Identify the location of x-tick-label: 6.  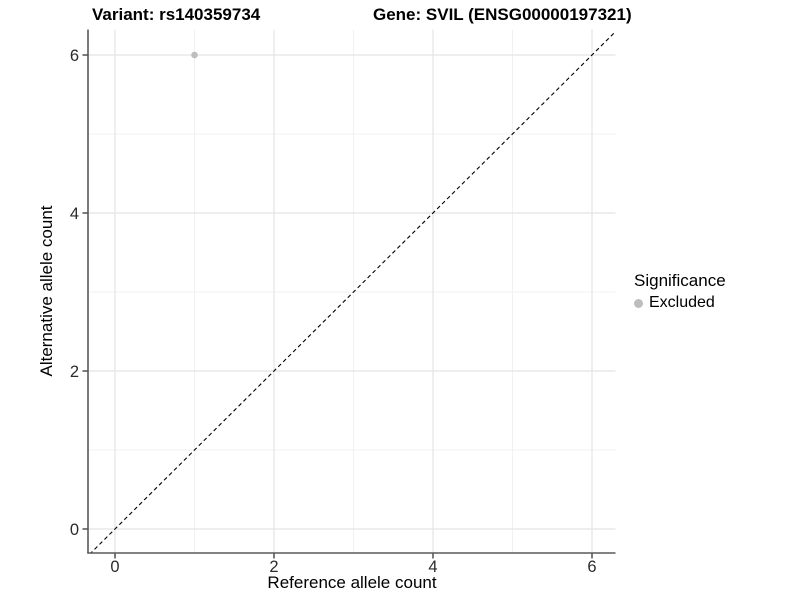
(591, 567).